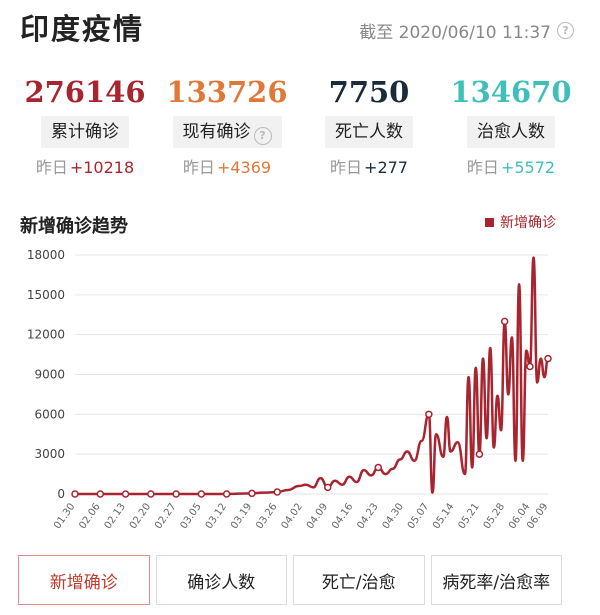 The height and width of the screenshot is (615, 600). I want to click on page-title: 印度疫情, so click(82, 29).